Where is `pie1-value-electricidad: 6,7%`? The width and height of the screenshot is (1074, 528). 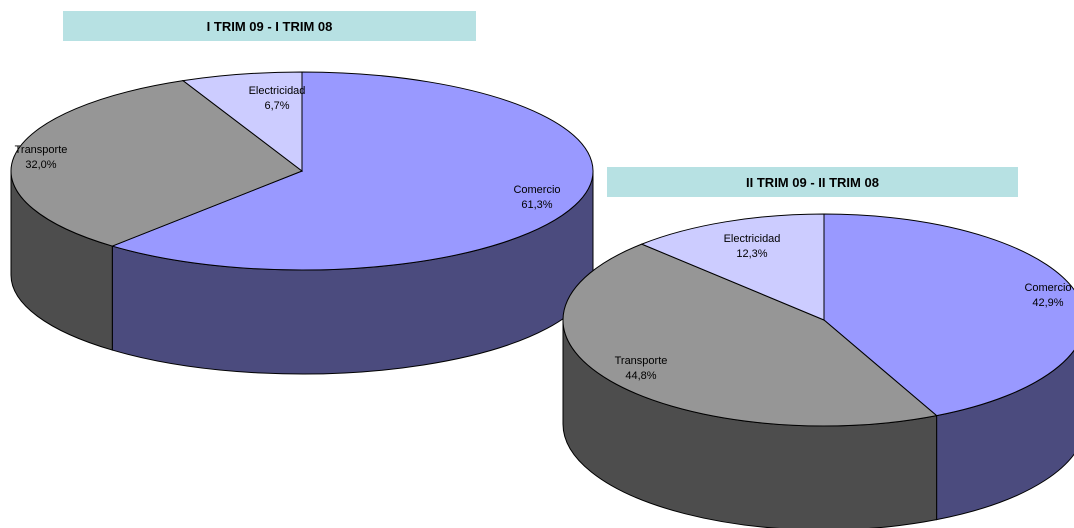
pie1-value-electricidad: 6,7% is located at coordinates (276, 106).